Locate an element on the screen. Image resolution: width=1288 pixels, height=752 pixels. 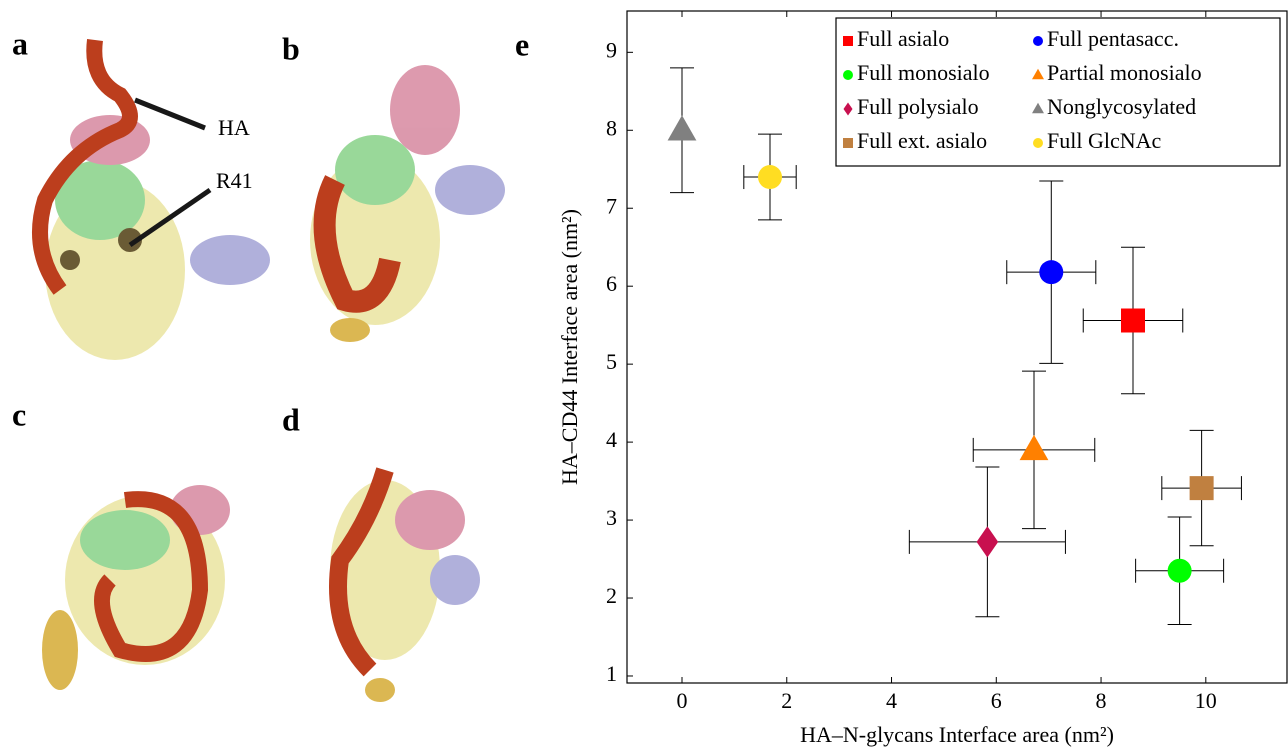
x-tick-label: 4 is located at coordinates (891, 700).